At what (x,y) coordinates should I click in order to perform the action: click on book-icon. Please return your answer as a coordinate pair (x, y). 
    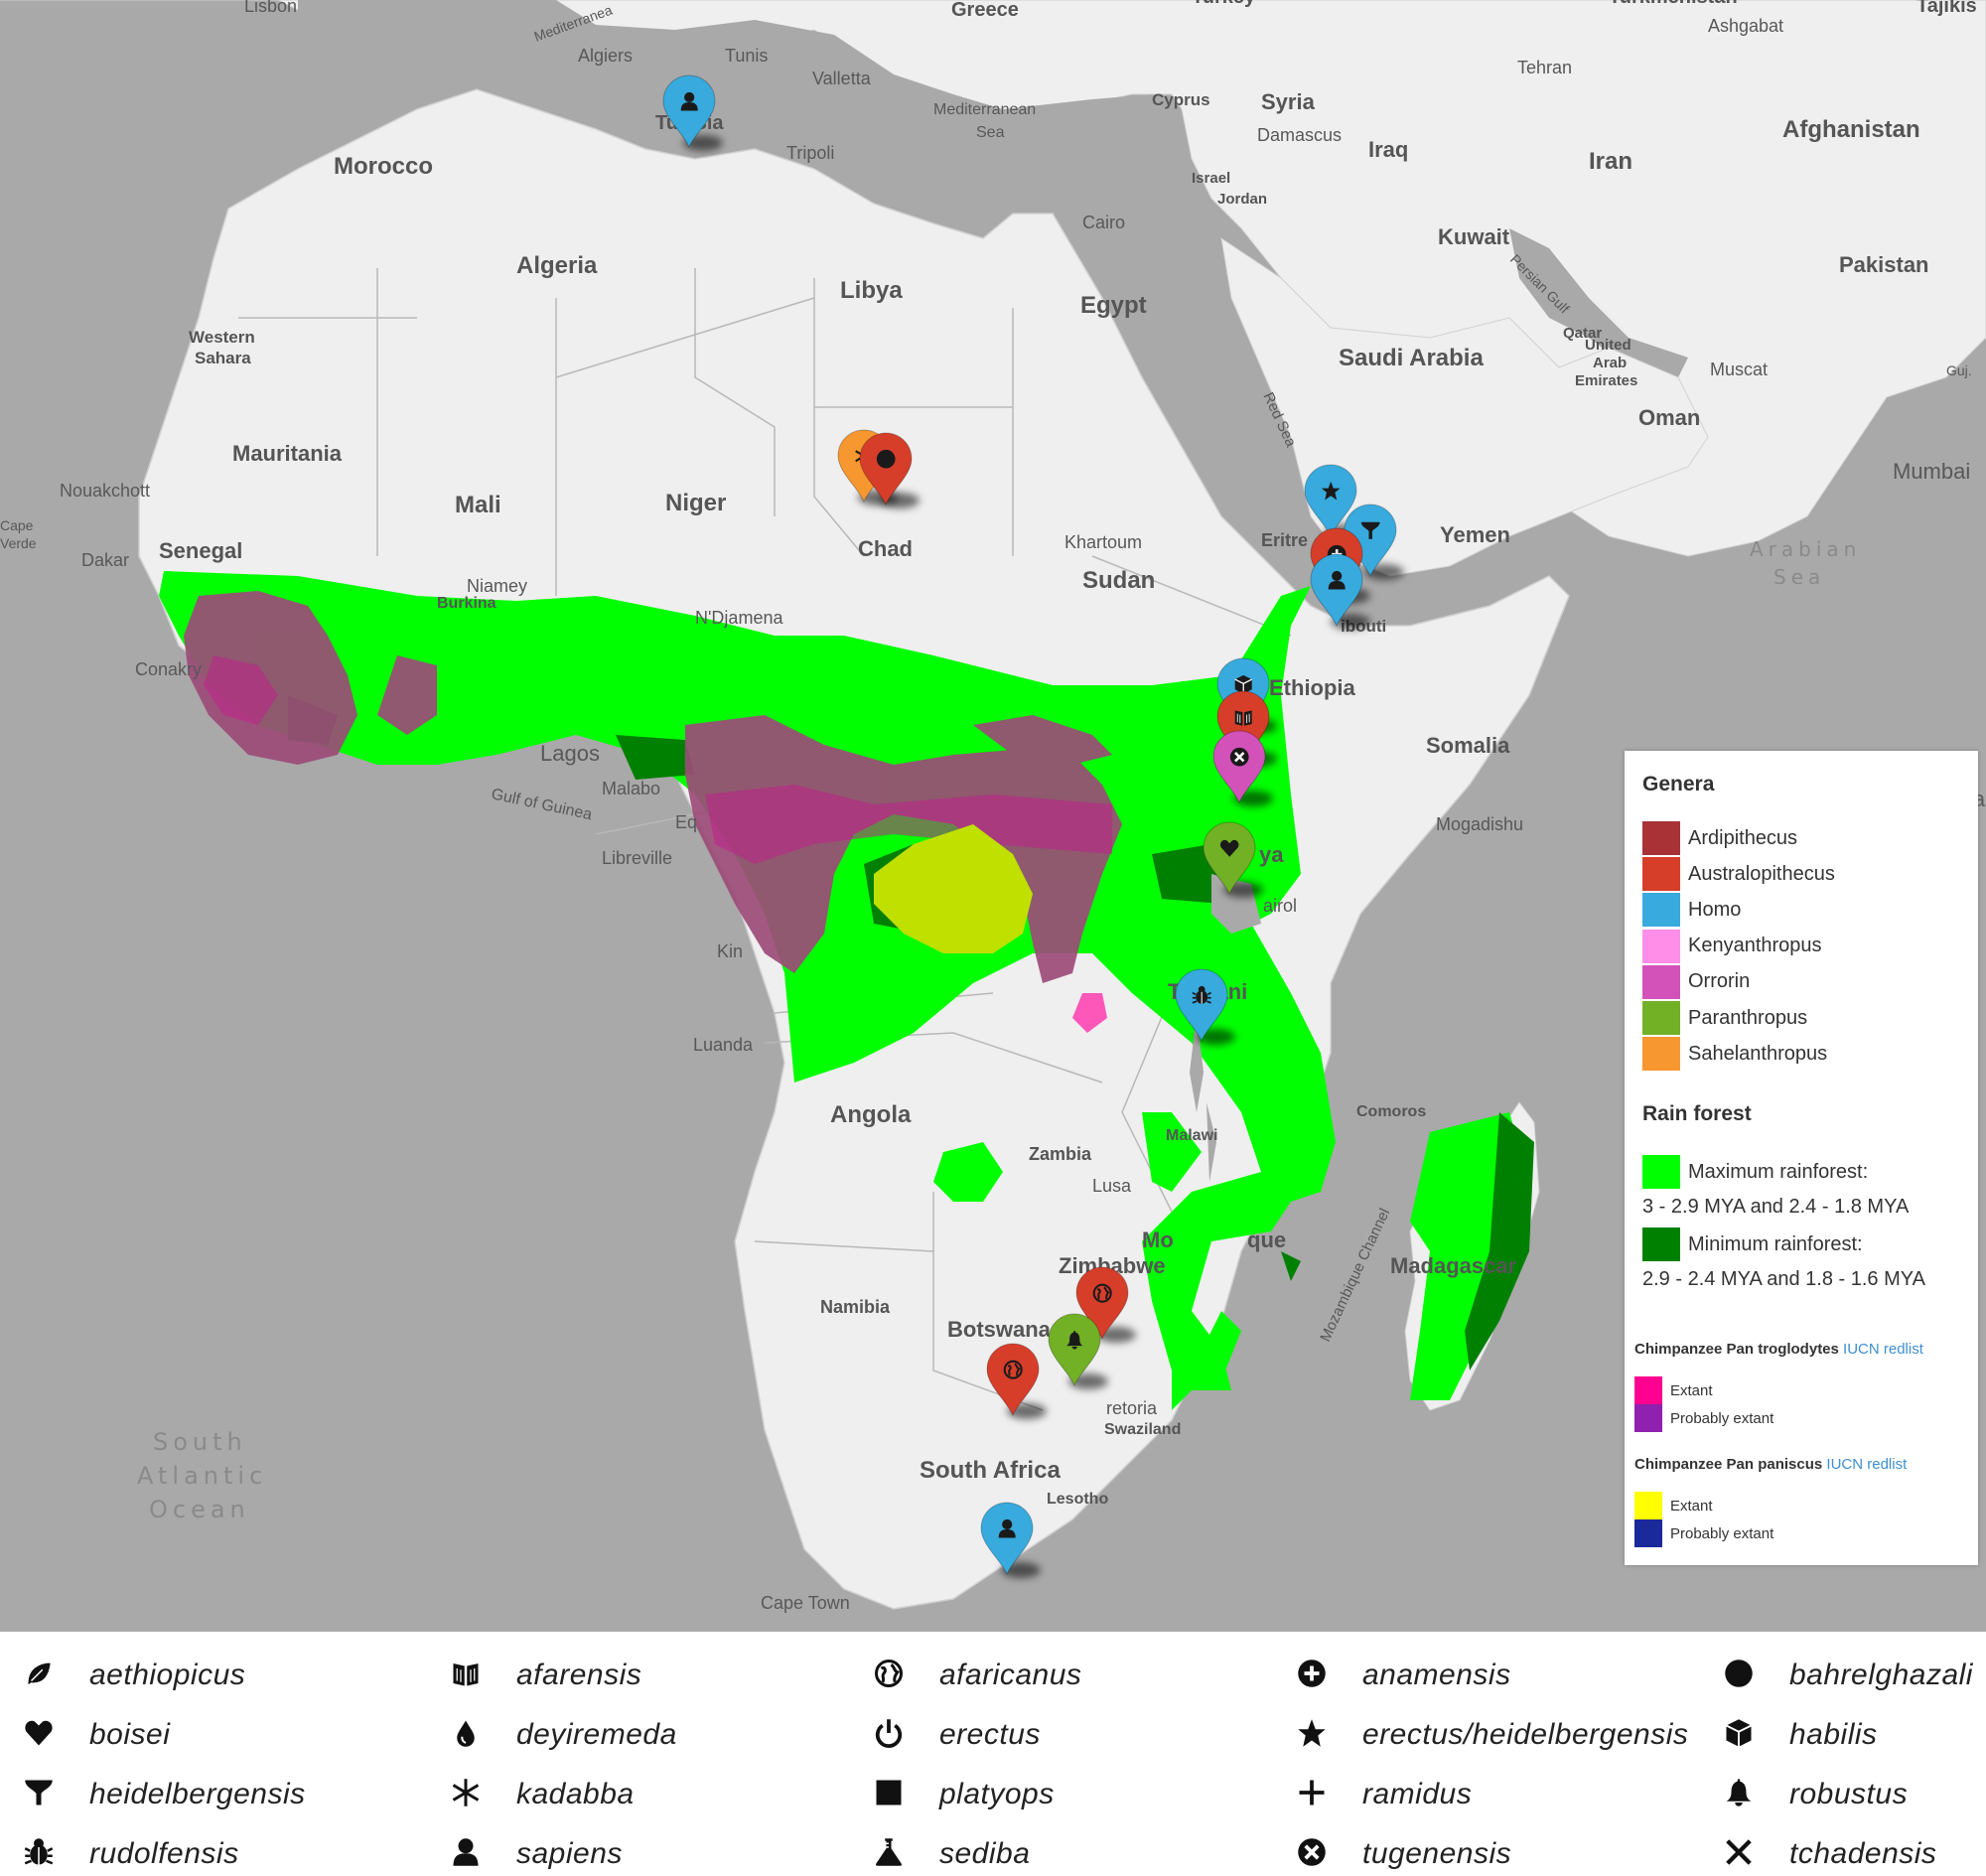
    Looking at the image, I should click on (468, 1676).